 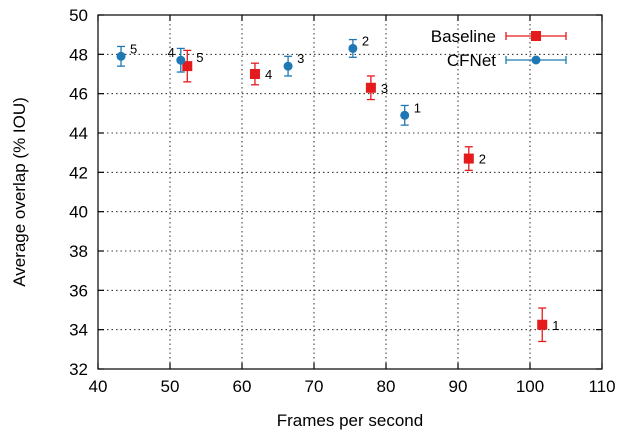 I want to click on x-tick-label: 50, so click(x=170, y=386).